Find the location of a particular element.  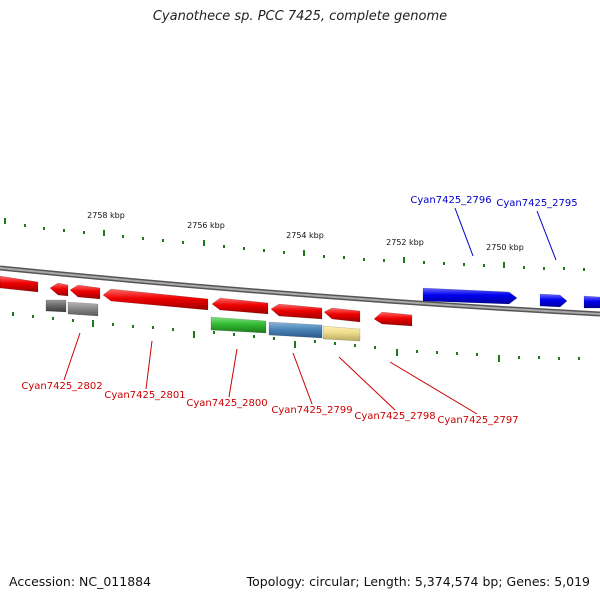

feature-block-steel-blue is located at coordinates (295, 330).